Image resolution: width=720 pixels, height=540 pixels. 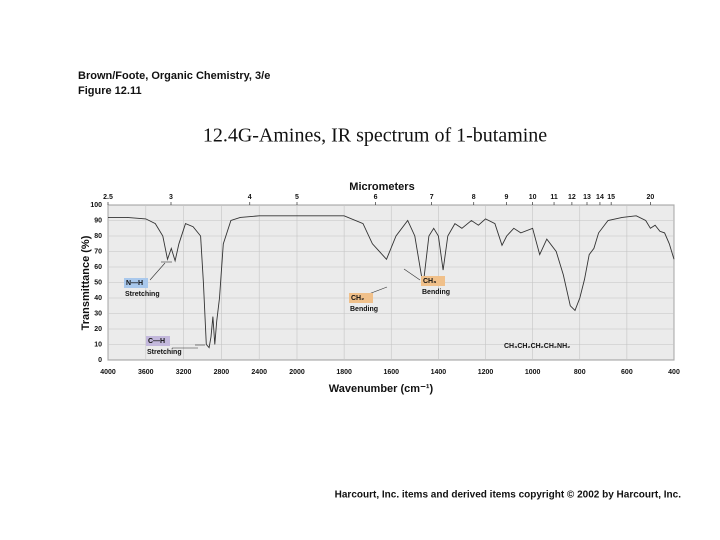 What do you see at coordinates (587, 197) in the screenshot?
I see `x2-tick-label: 13` at bounding box center [587, 197].